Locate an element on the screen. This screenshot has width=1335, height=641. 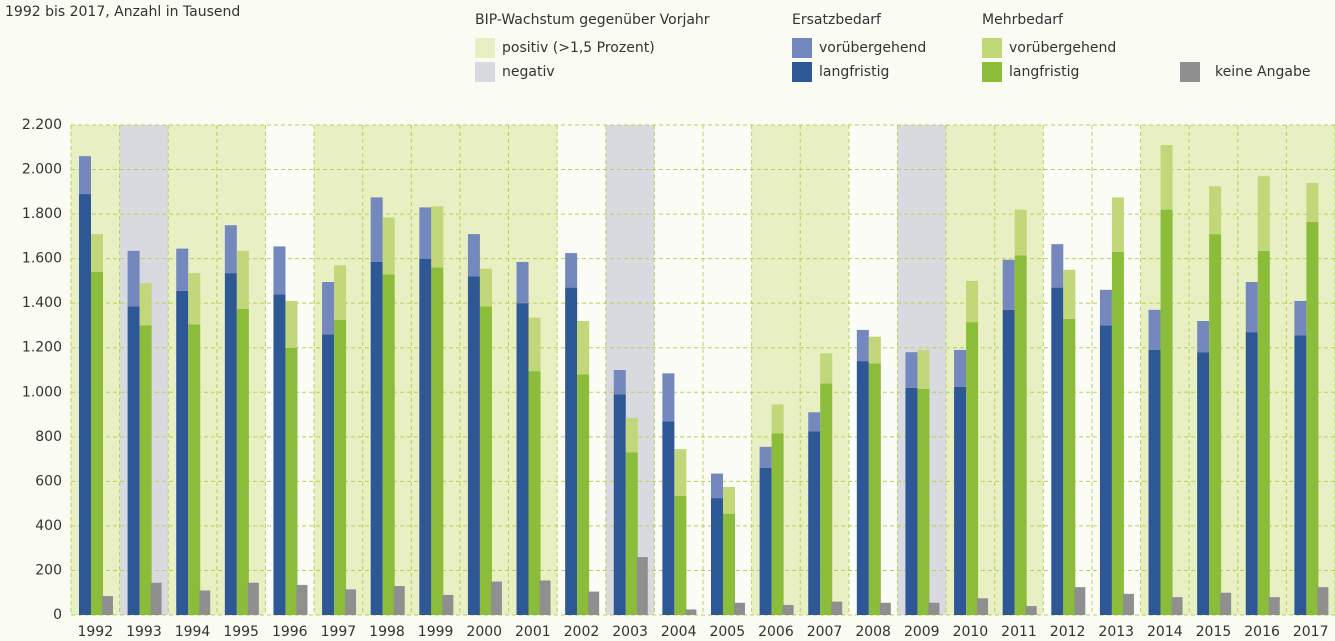
x-tick-label: 1994 is located at coordinates (193, 632).